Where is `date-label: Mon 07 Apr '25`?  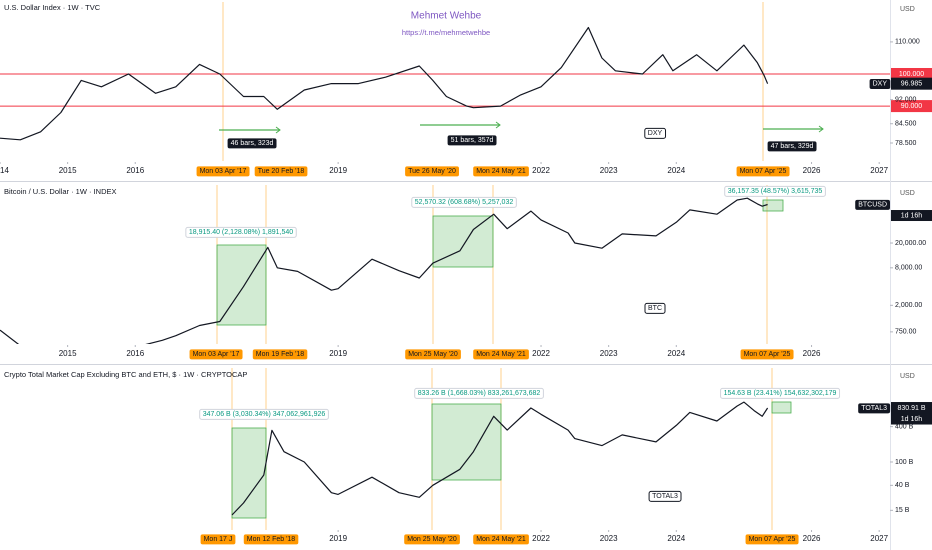
date-label: Mon 07 Apr '25 is located at coordinates (772, 539).